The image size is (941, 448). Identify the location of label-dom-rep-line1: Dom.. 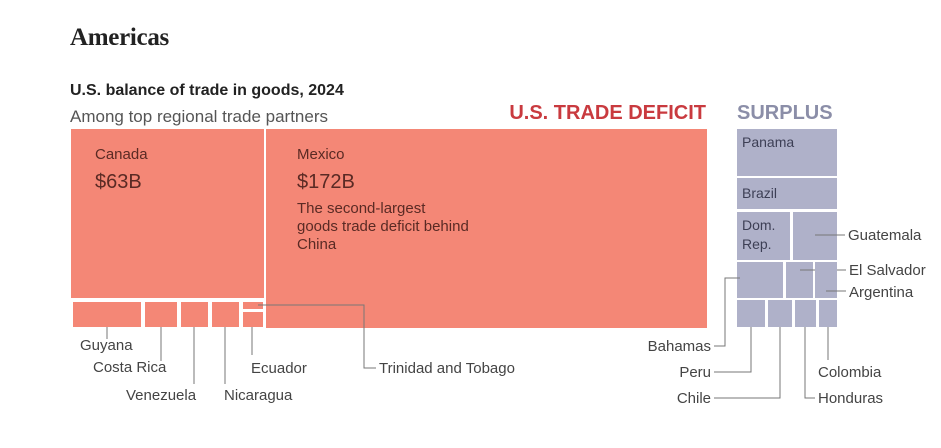
(758, 225).